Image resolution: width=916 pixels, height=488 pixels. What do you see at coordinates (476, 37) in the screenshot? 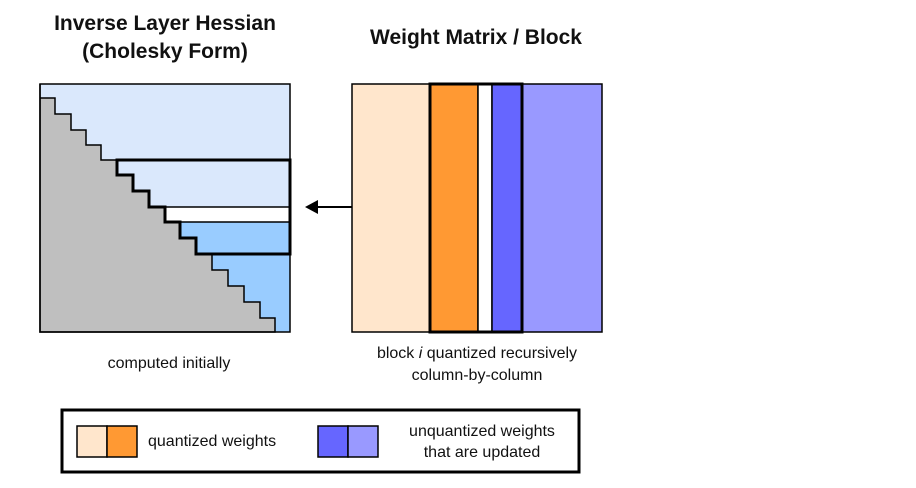
I see `weights-title: Weight Matrix / Block` at bounding box center [476, 37].